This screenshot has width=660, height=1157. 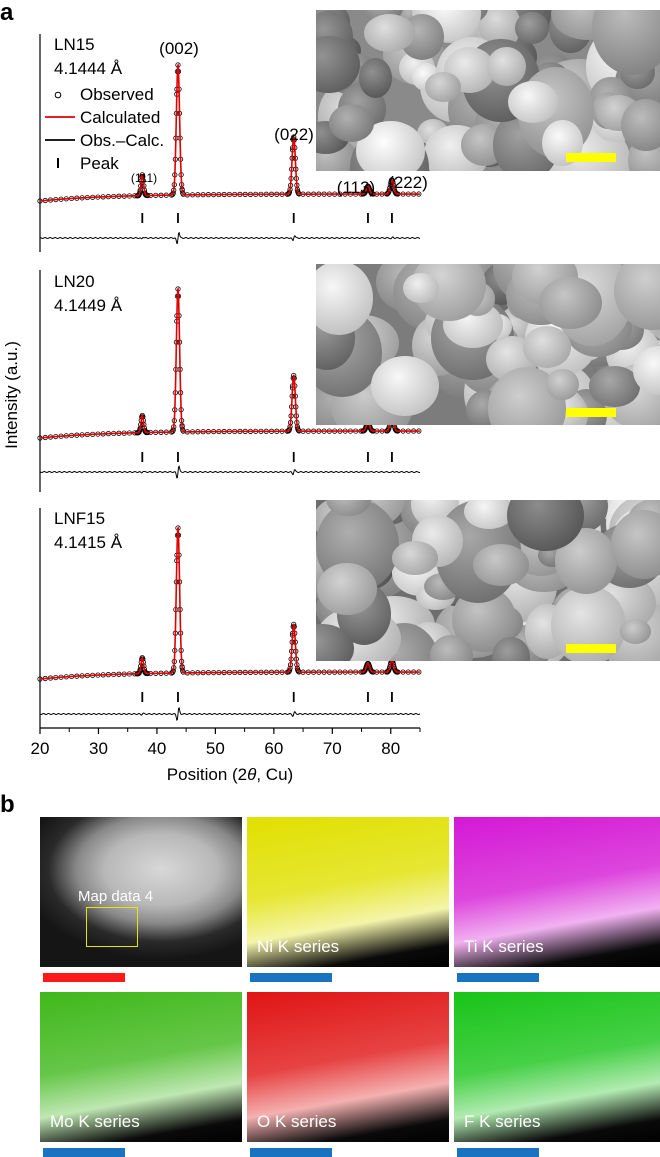 I want to click on lattice-parameter: 4.1444 Å, so click(x=88, y=68).